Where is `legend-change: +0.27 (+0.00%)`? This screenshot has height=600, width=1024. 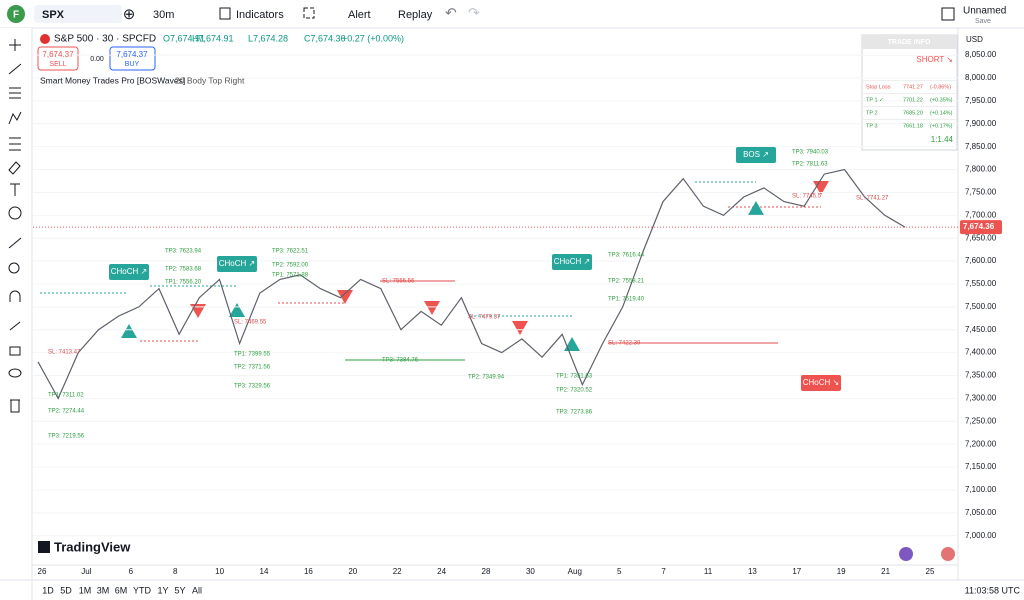
legend-change: +0.27 (+0.00%) is located at coordinates (373, 38).